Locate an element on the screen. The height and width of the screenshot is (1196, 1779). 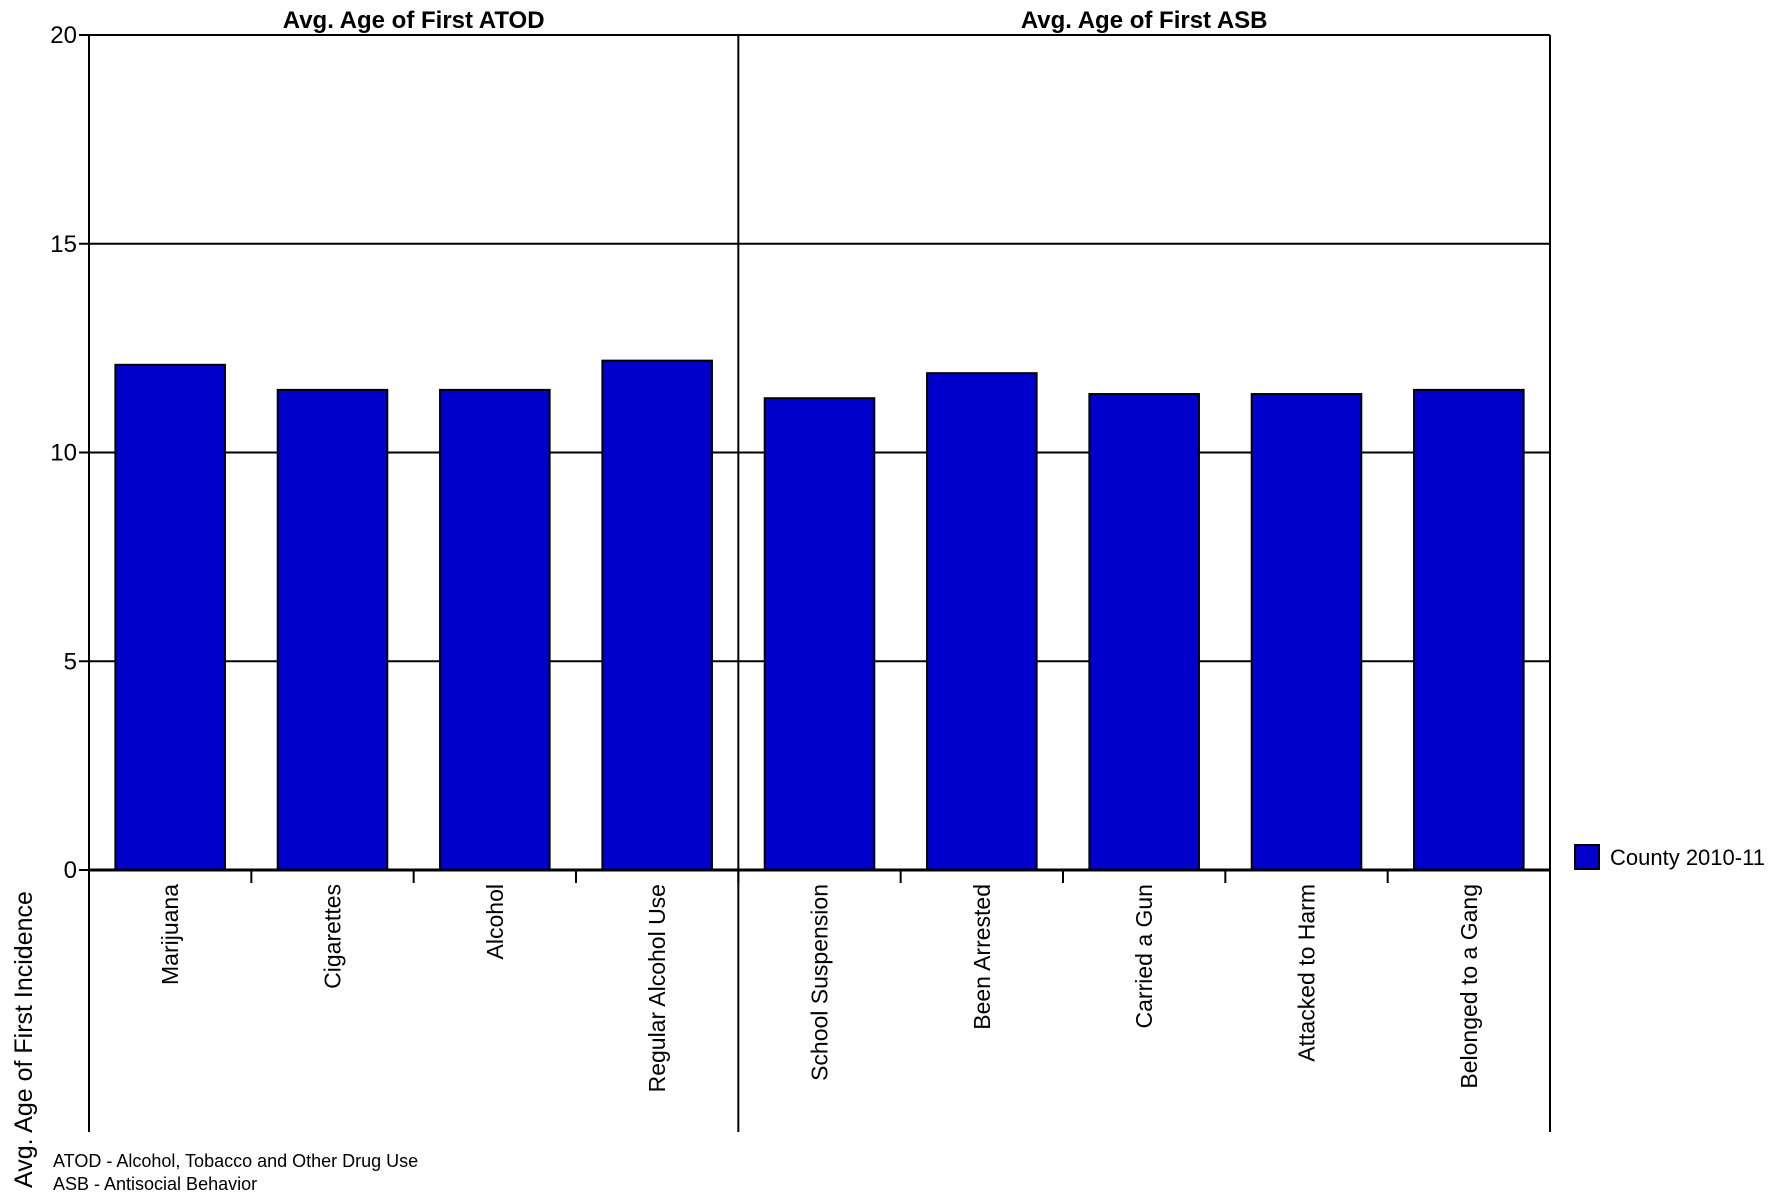
y-tick-label-10: 10 is located at coordinates (63, 453).